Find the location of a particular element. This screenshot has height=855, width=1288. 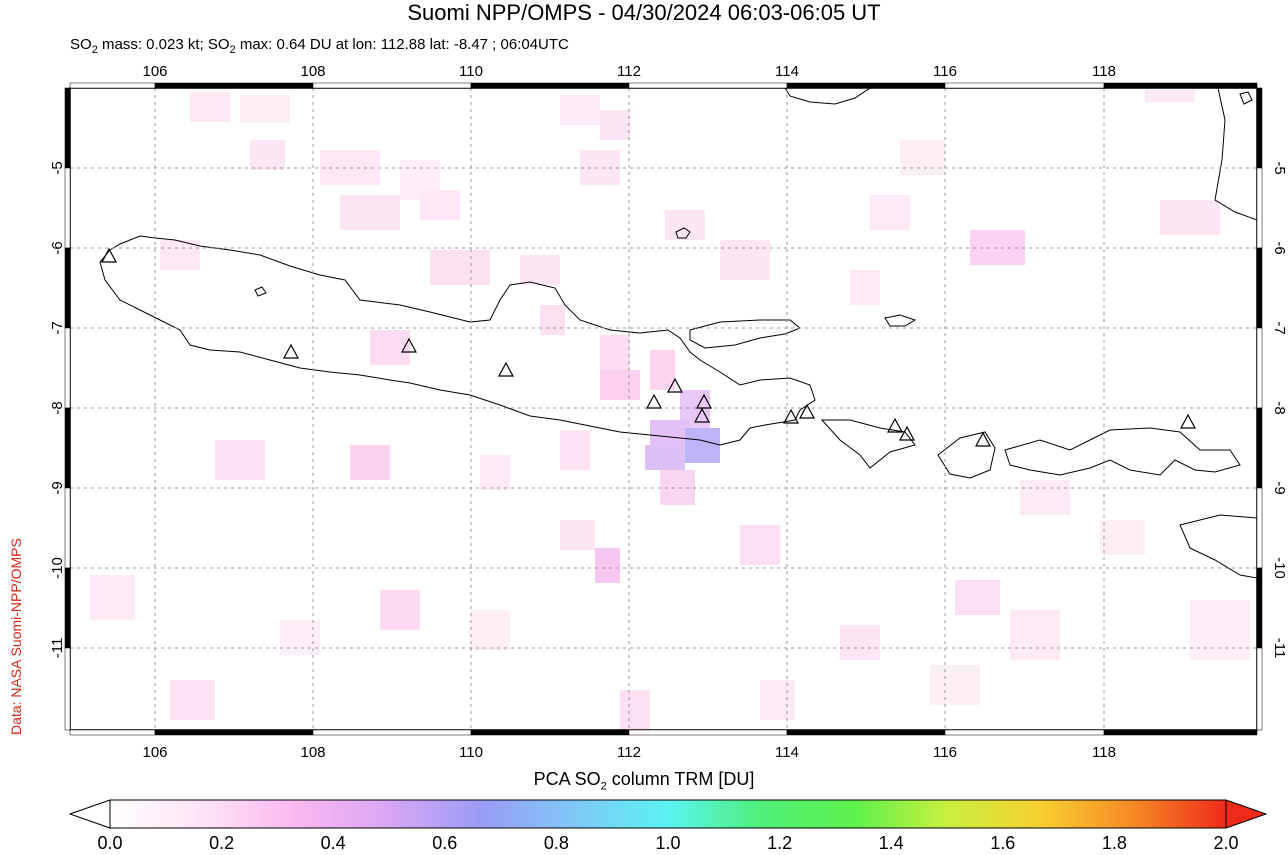

lat-label-left: -9 is located at coordinates (57, 487).